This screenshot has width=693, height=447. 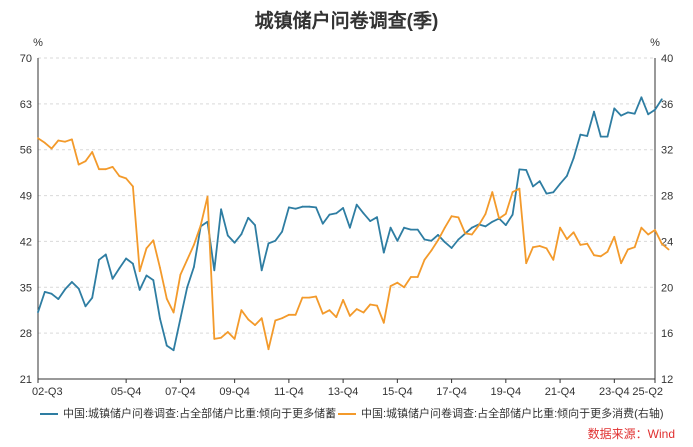 What do you see at coordinates (631, 434) in the screenshot?
I see `source-note: 数据来源：Wind` at bounding box center [631, 434].